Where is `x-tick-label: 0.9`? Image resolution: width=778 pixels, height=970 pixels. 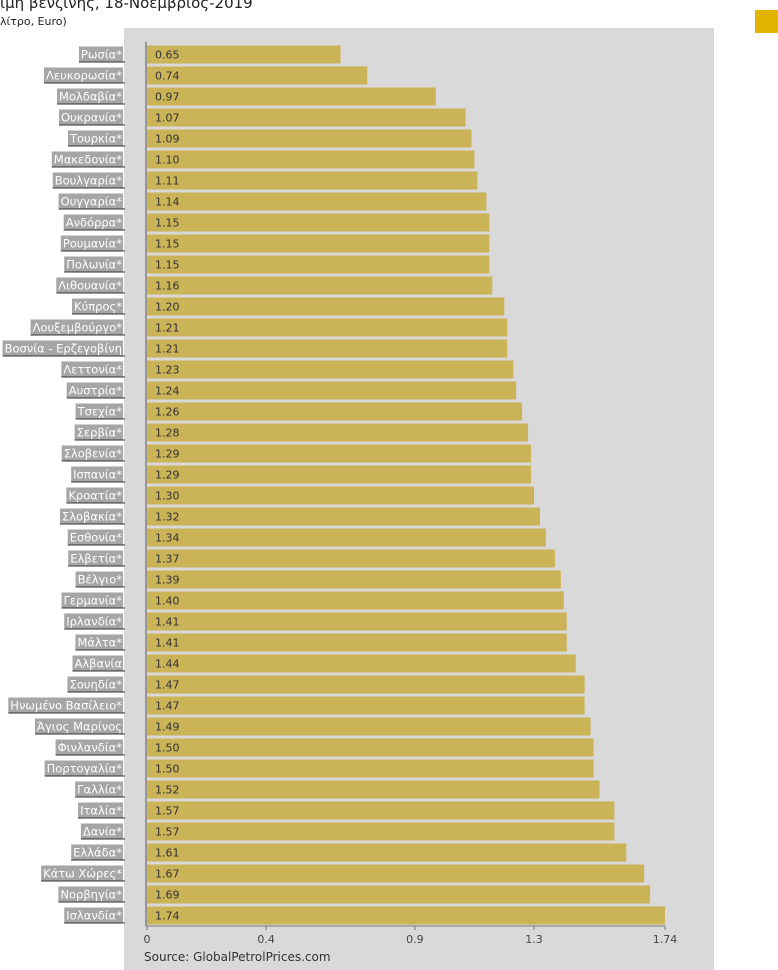 x-tick-label: 0.9 is located at coordinates (415, 939).